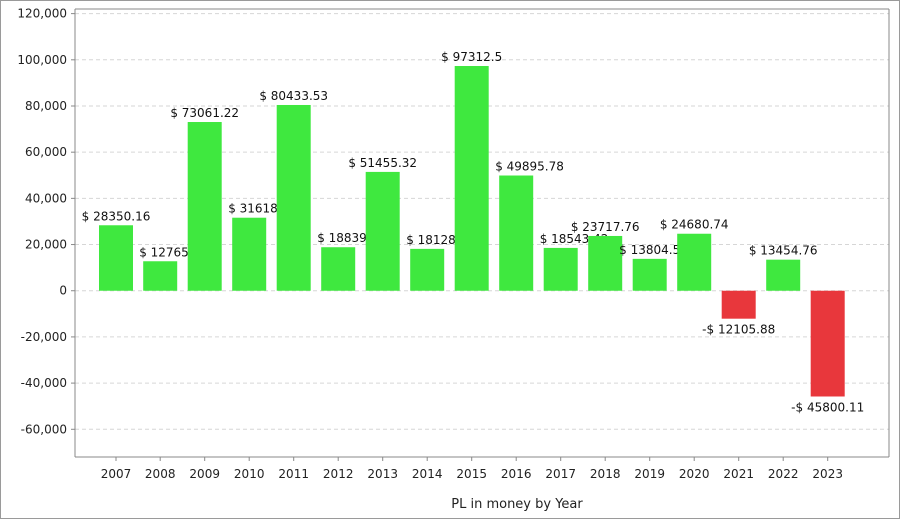  I want to click on data-label: $ 73061.22, so click(204, 113).